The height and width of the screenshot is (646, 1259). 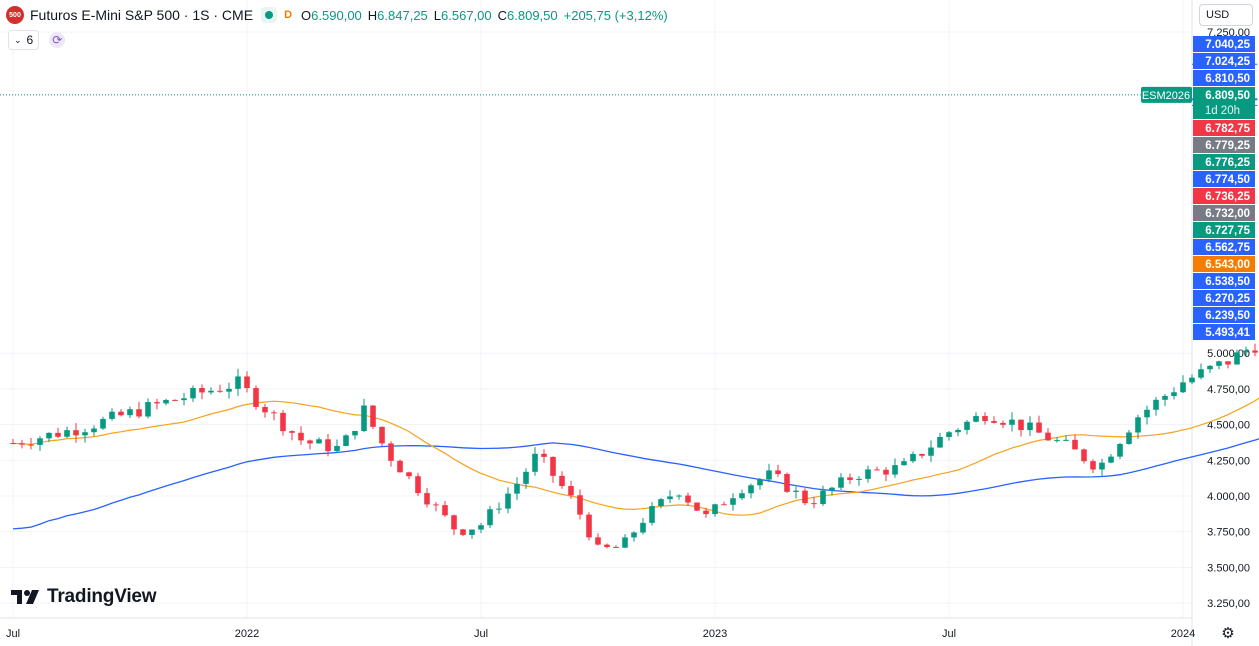 What do you see at coordinates (288, 15) in the screenshot?
I see `data-delay-badge: D` at bounding box center [288, 15].